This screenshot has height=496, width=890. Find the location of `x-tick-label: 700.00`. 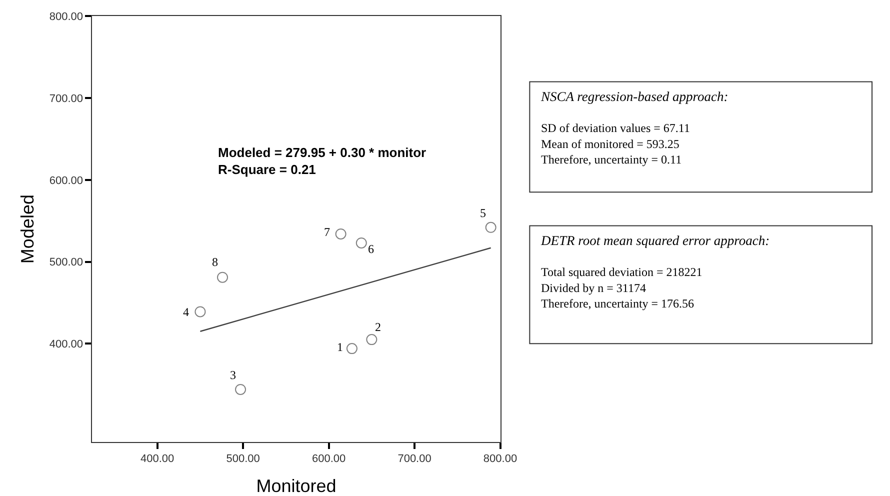

x-tick-label: 700.00 is located at coordinates (415, 459).